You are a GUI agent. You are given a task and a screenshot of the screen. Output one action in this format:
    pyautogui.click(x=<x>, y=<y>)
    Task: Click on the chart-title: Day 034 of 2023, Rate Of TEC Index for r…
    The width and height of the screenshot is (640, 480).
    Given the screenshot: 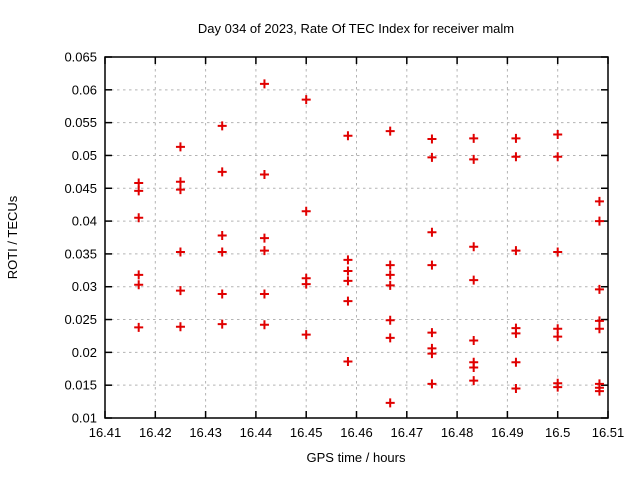 What is the action you would take?
    pyautogui.click(x=356, y=28)
    